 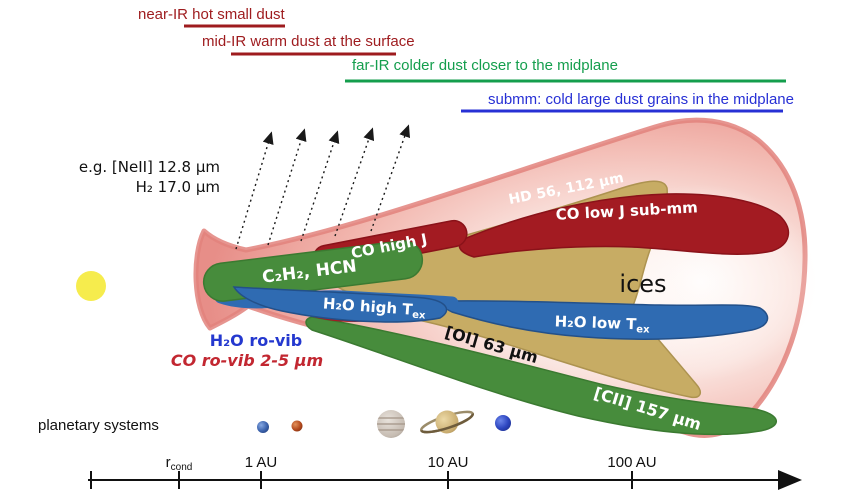 I want to click on earth-icon, so click(x=263, y=427).